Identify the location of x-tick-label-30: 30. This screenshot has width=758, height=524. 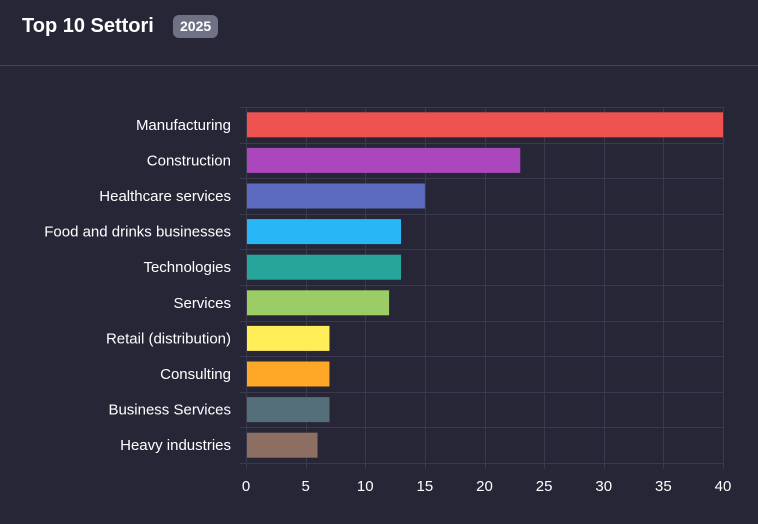
(603, 486).